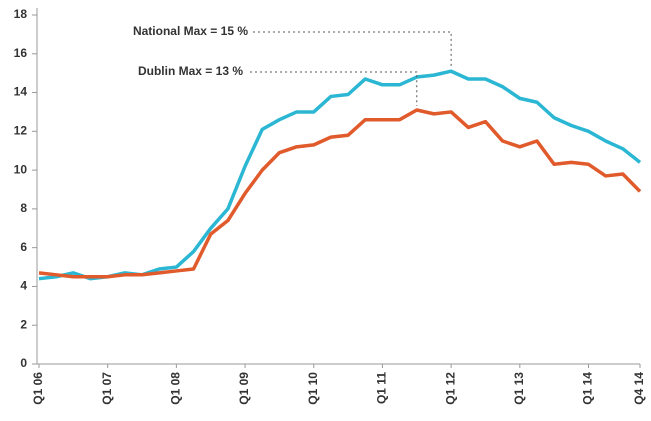 The image size is (651, 421). What do you see at coordinates (23, 208) in the screenshot?
I see `y-tick-label: 8` at bounding box center [23, 208].